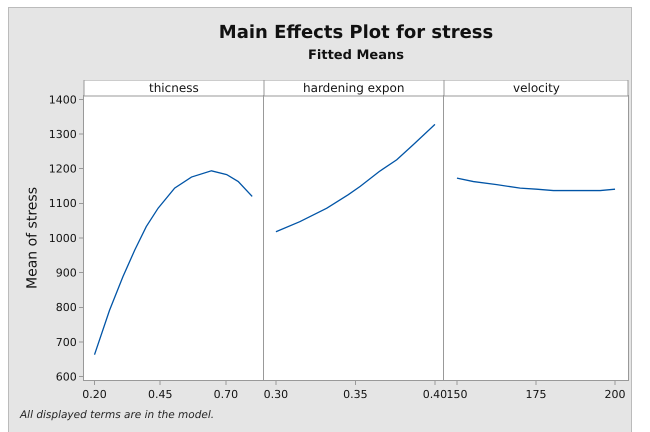  I want to click on text: Fitted Means, so click(356, 55).